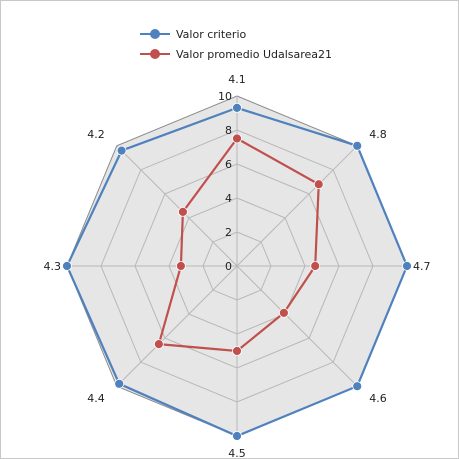  I want to click on legend-item-criterio: Valor criterio, so click(236, 34).